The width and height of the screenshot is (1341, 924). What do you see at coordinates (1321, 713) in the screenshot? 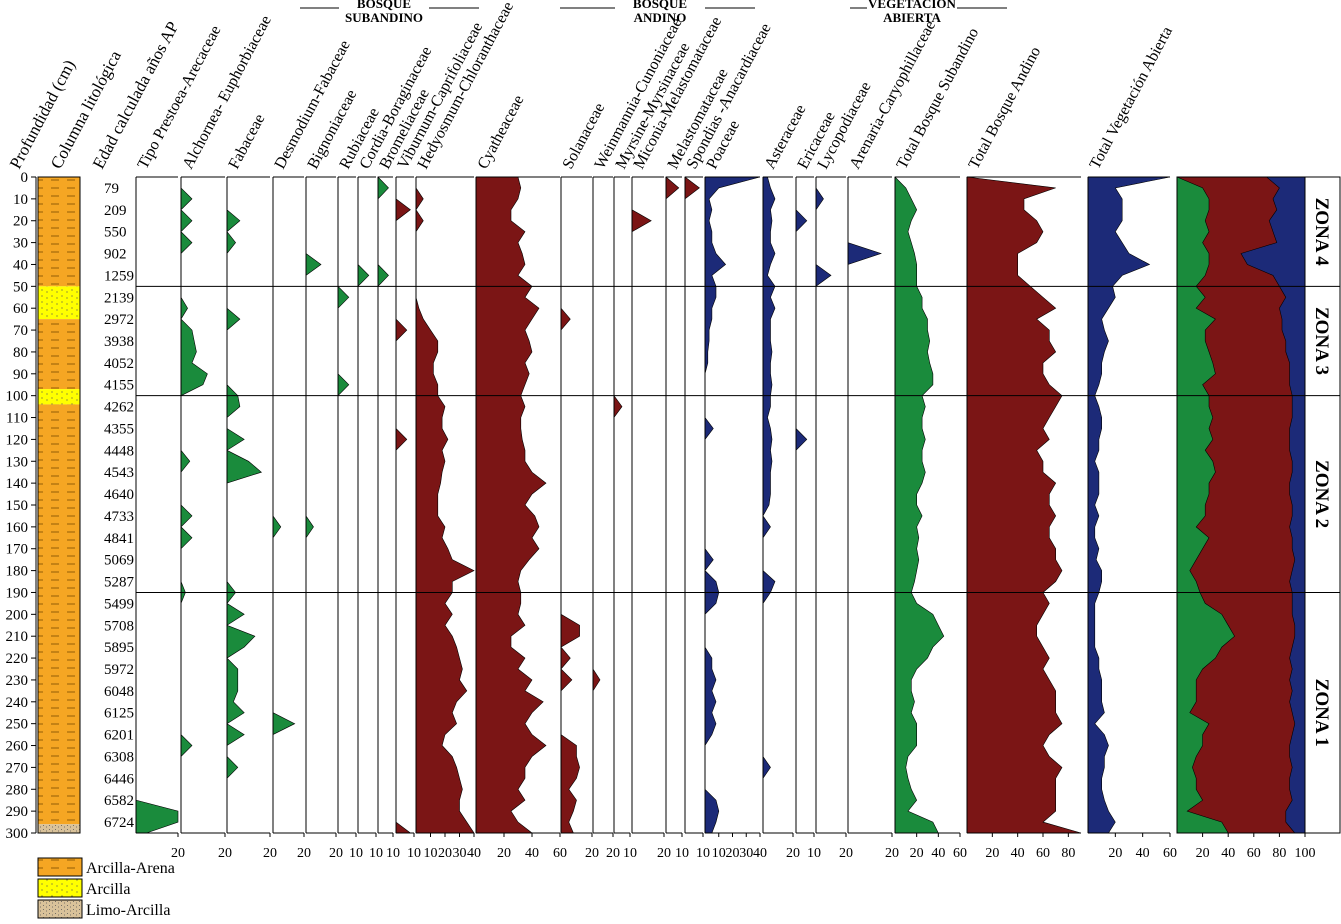
I see `zone-label: ZONA 1` at bounding box center [1321, 713].